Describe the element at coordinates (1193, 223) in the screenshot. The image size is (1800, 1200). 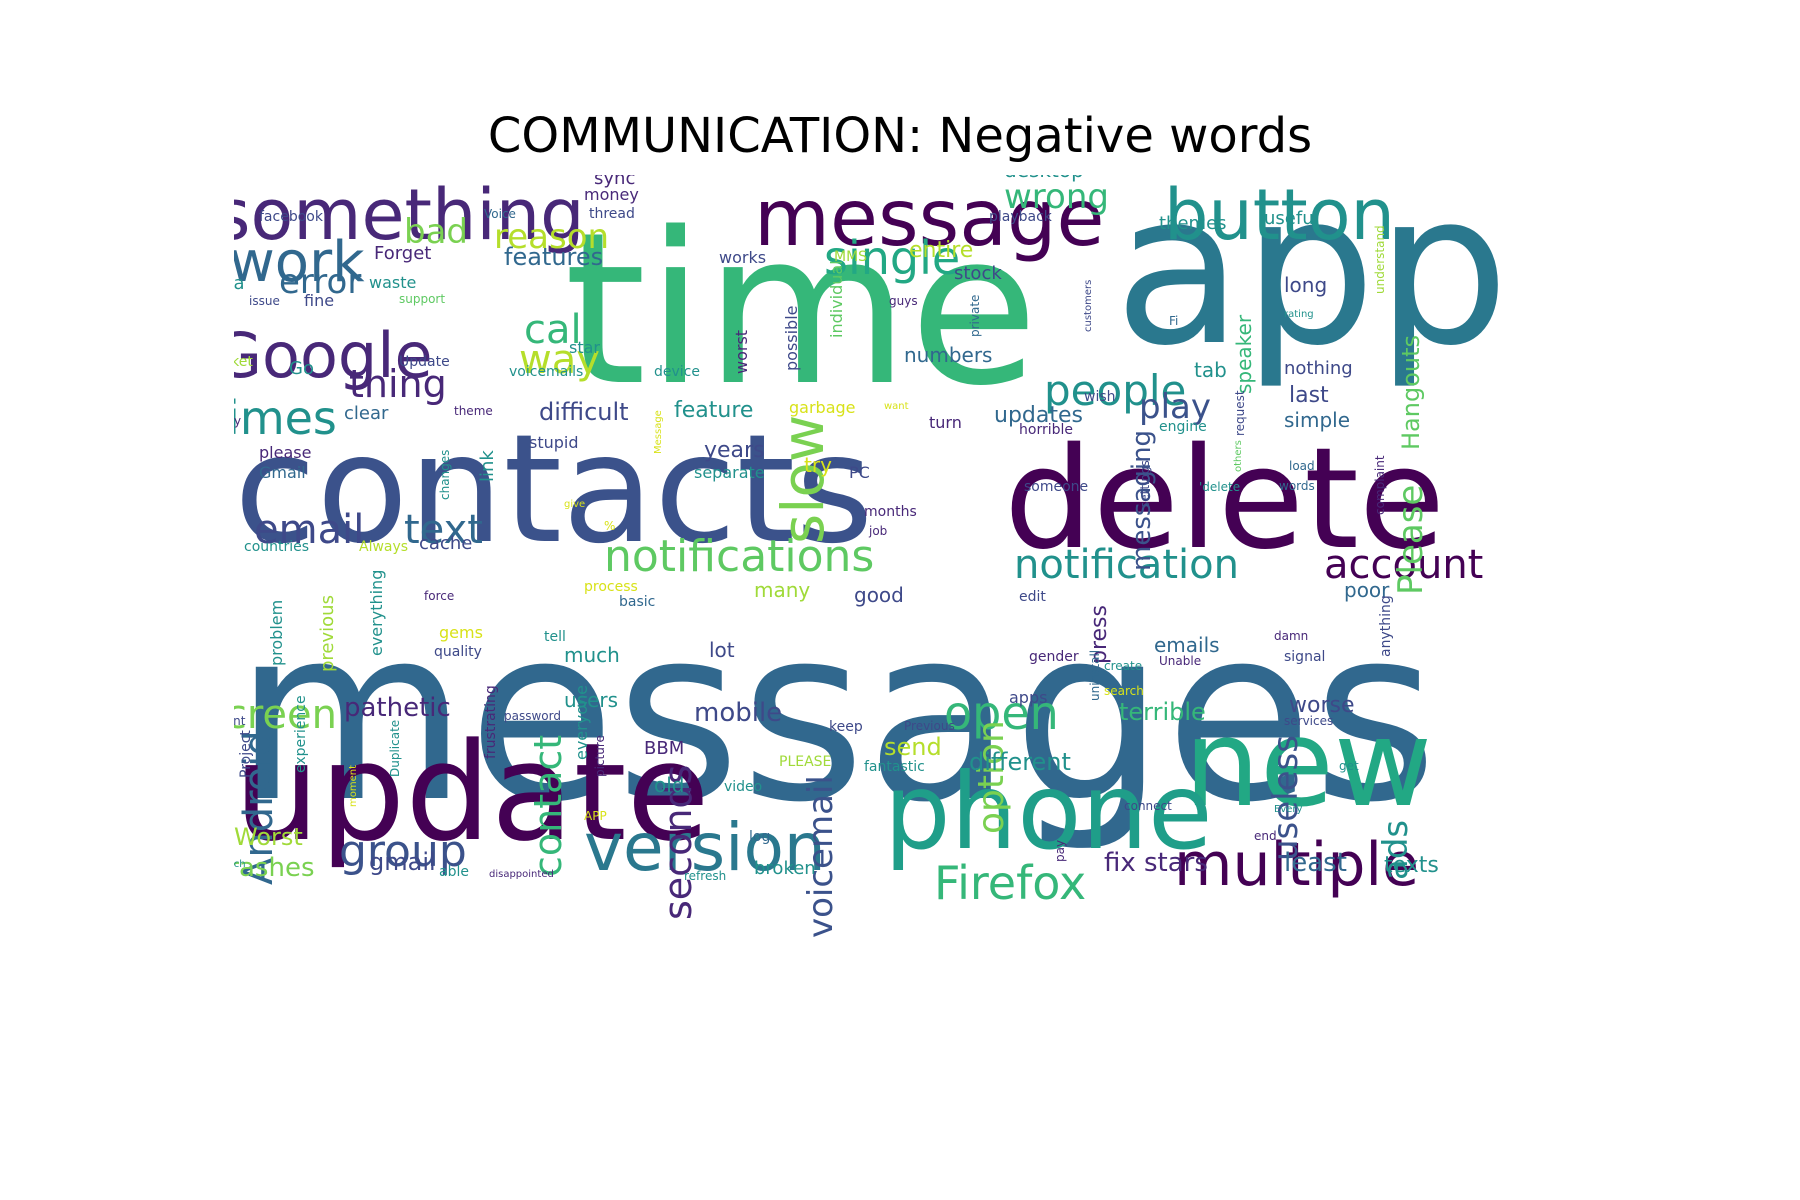
I see `word-themes: themes` at that location.